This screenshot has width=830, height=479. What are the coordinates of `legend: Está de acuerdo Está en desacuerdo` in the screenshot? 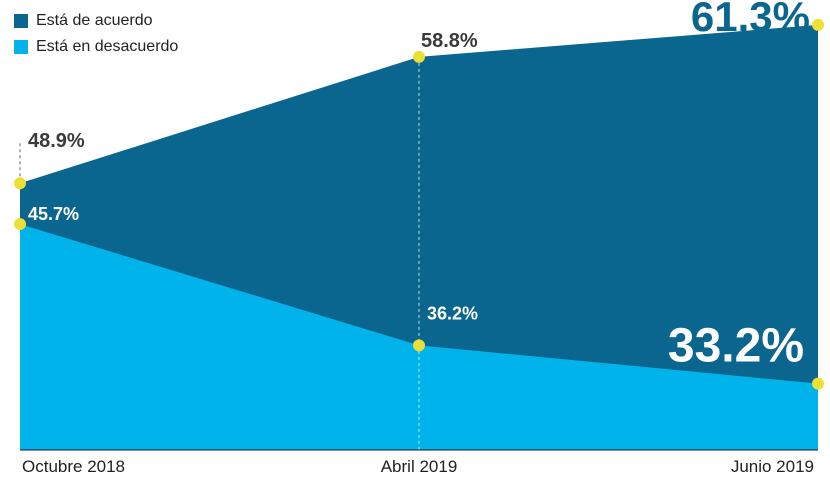 It's located at (96, 34).